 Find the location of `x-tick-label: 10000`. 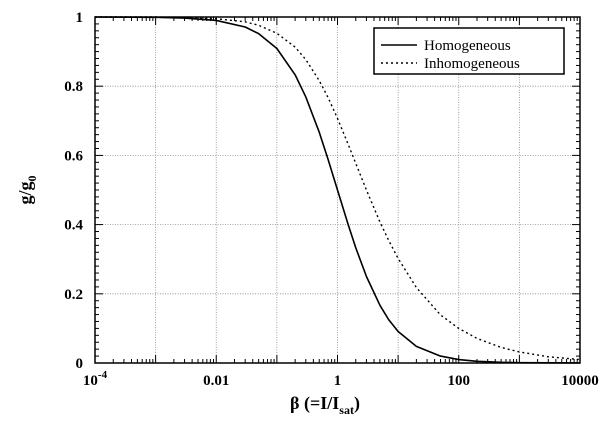

x-tick-label: 10000 is located at coordinates (580, 381).